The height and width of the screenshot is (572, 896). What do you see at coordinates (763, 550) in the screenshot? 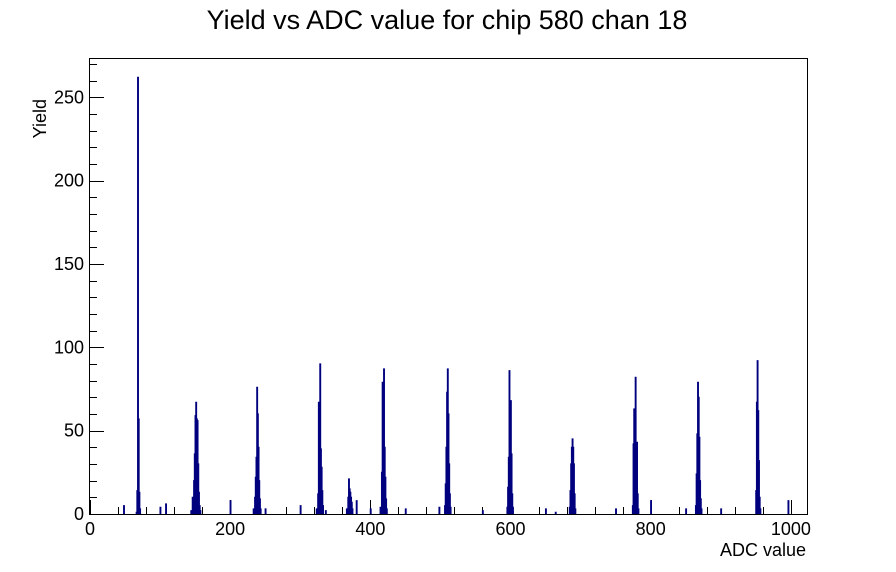
I see `x-axis-label: ADC value` at bounding box center [763, 550].